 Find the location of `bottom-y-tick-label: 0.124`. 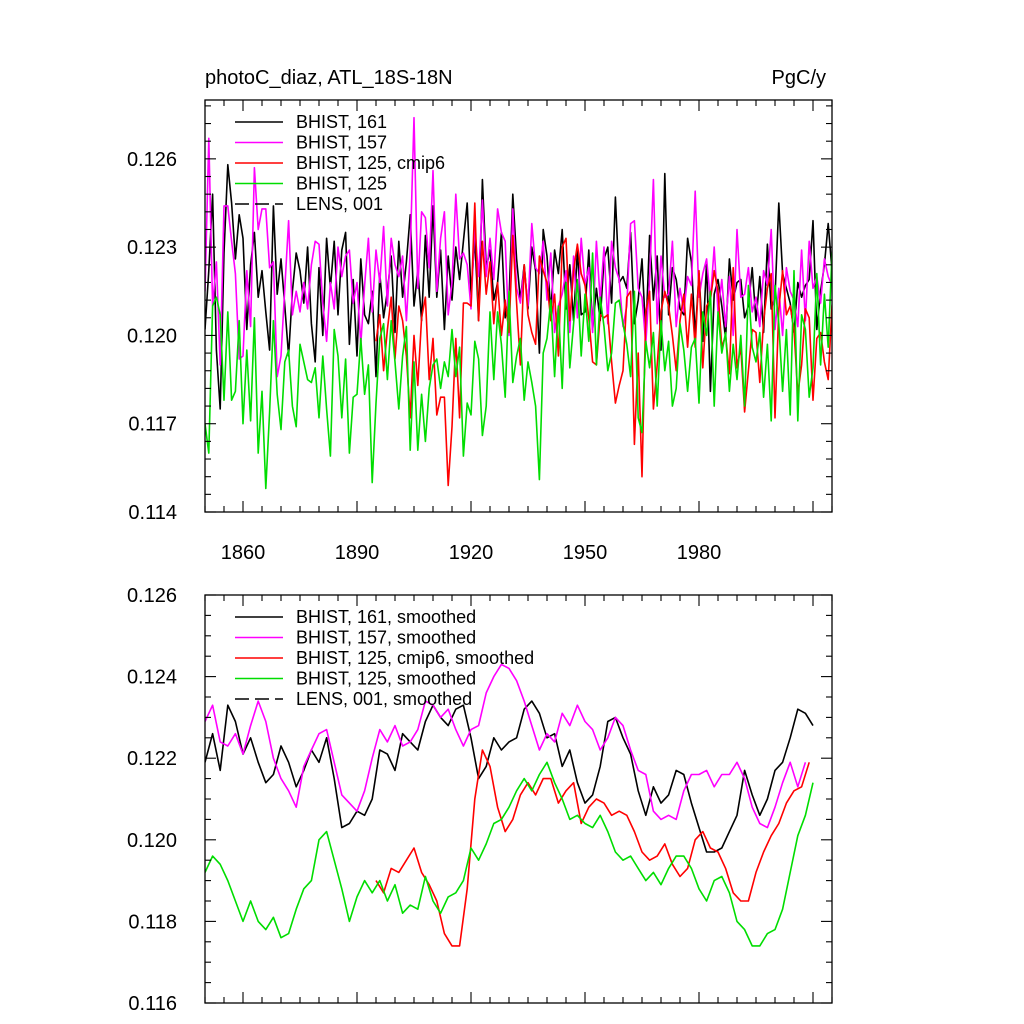

bottom-y-tick-label: 0.124 is located at coordinates (152, 678).